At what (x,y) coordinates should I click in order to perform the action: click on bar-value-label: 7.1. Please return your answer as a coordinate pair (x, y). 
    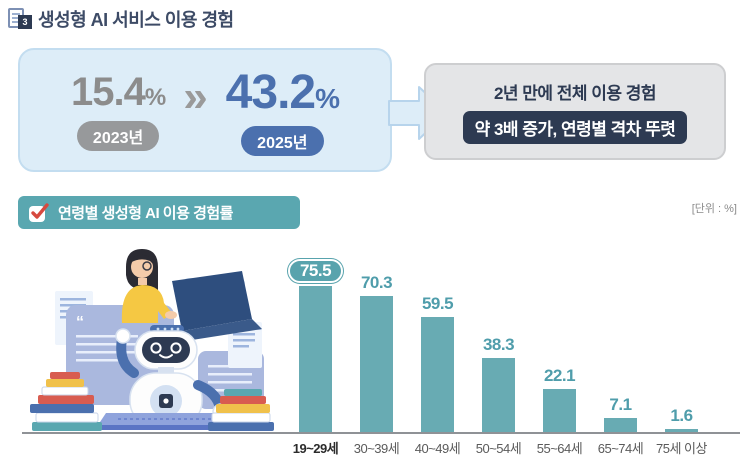
    Looking at the image, I should click on (620, 404).